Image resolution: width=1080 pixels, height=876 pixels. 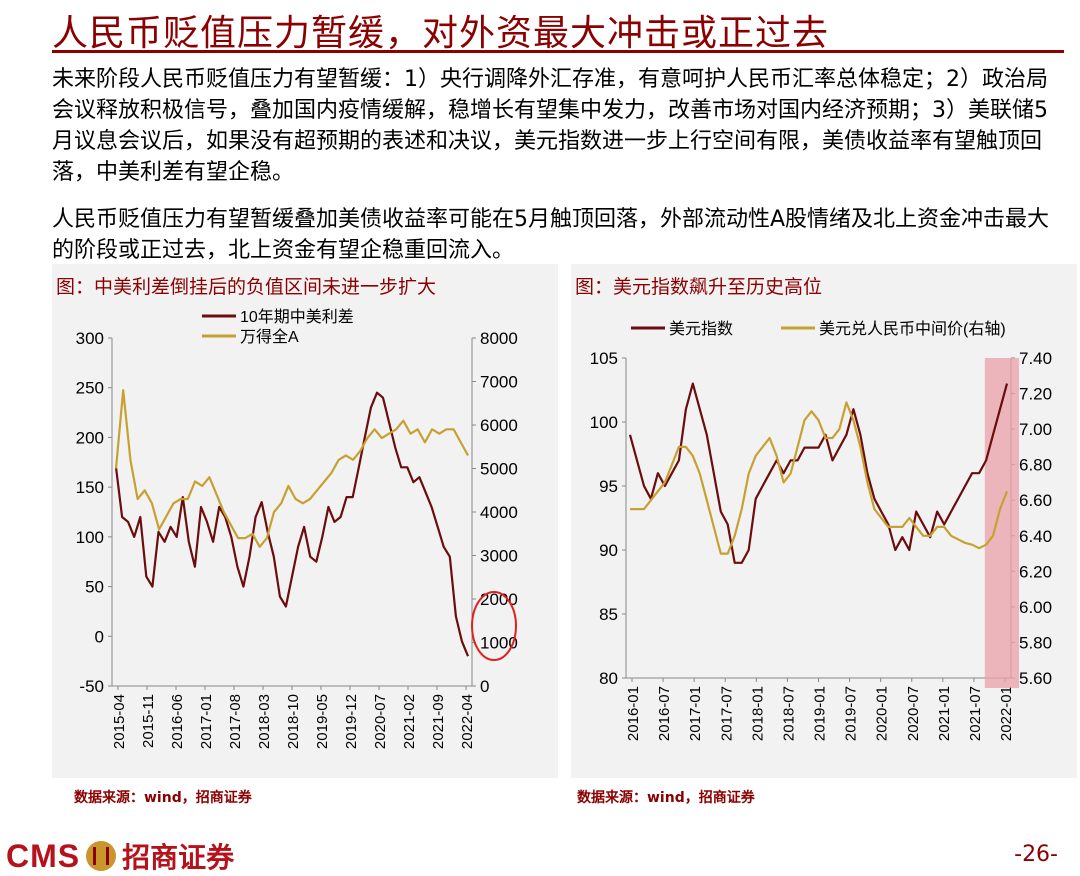 What do you see at coordinates (666, 798) in the screenshot?
I see `source-note-right: 数据来源：wind，招商证券` at bounding box center [666, 798].